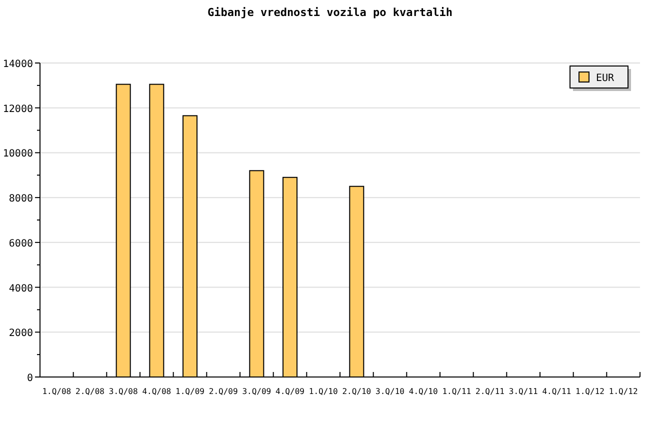  I want to click on chart-title: Gibanje vrednosti vozila po kvartalih, so click(330, 12).